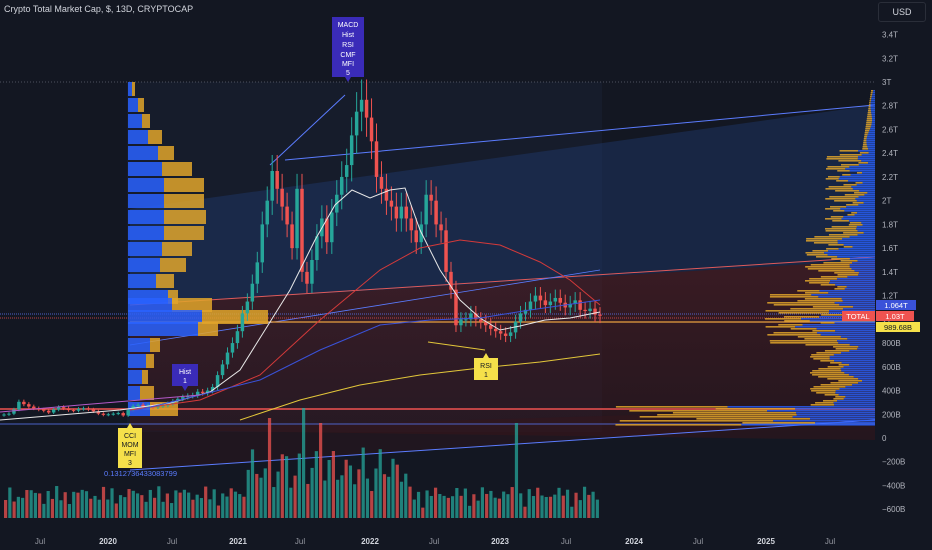 Image resolution: width=932 pixels, height=550 pixels. What do you see at coordinates (886, 201) in the screenshot?
I see `y-tick-label: 2T` at bounding box center [886, 201].